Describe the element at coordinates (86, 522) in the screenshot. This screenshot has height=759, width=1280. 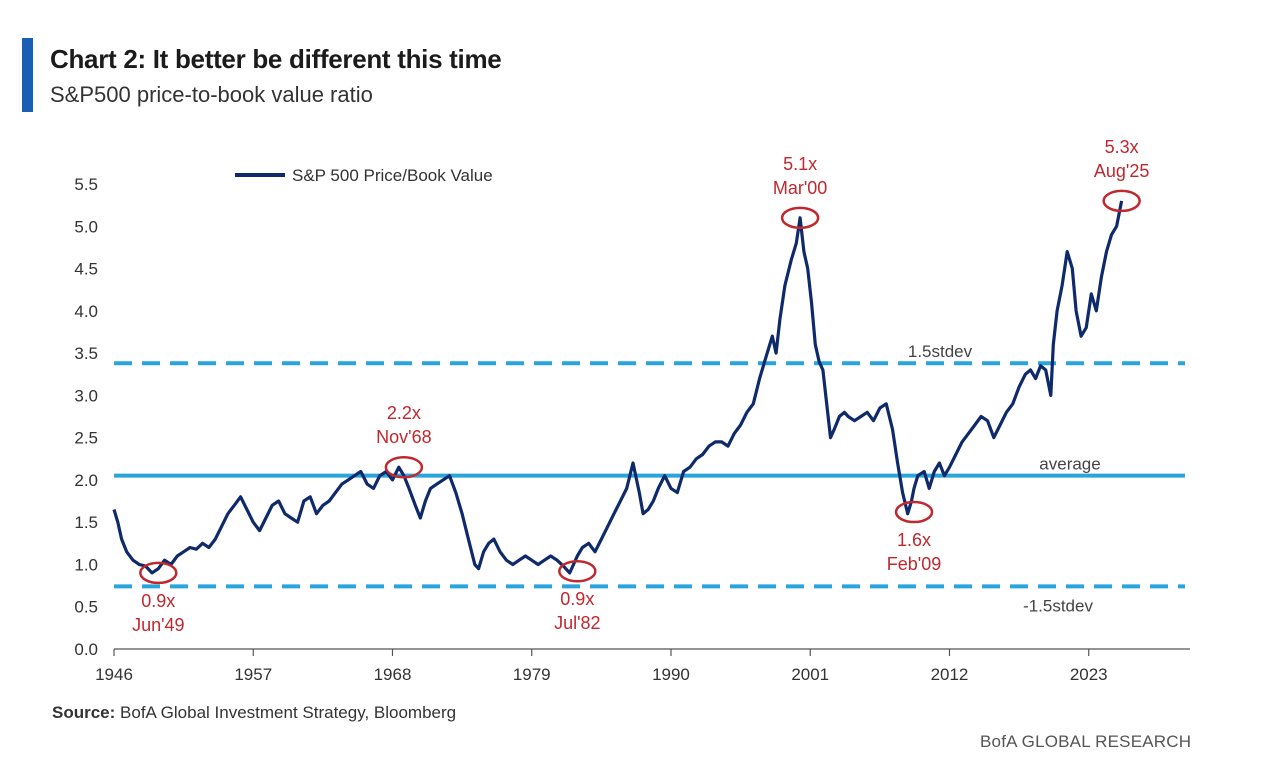
I see `y-tick-label: 1.5` at that location.